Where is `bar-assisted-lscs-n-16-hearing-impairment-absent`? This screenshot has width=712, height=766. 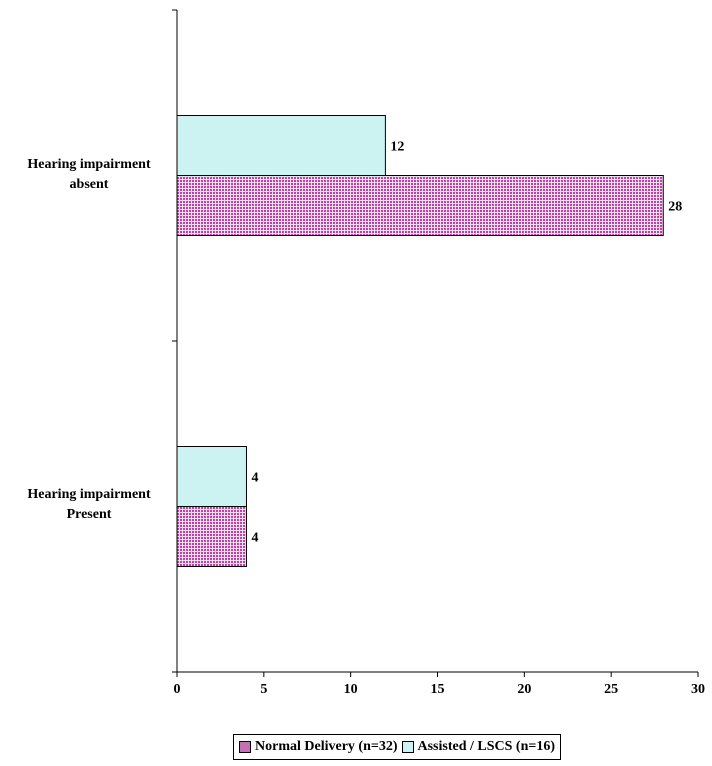
bar-assisted-lscs-n-16-hearing-impairment-absent is located at coordinates (281, 145).